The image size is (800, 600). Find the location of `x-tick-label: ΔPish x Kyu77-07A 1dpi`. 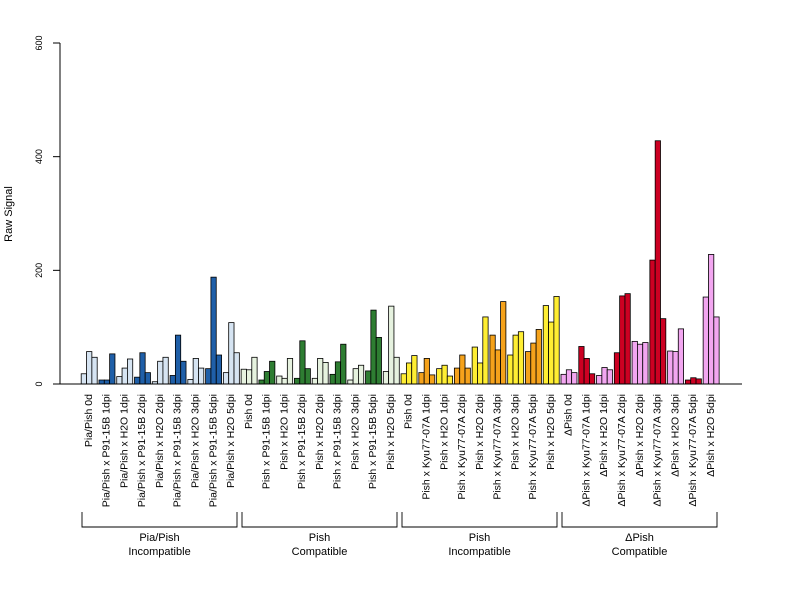

x-tick-label: ΔPish x Kyu77-07A 1dpi is located at coordinates (586, 450).